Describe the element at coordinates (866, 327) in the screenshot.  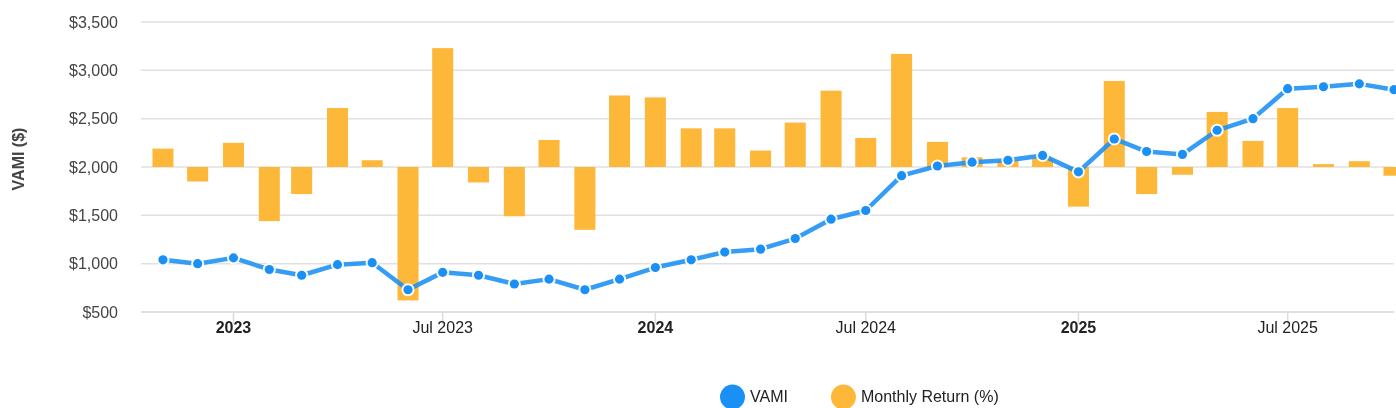
I see `x-tick-label: Jul 2024` at that location.